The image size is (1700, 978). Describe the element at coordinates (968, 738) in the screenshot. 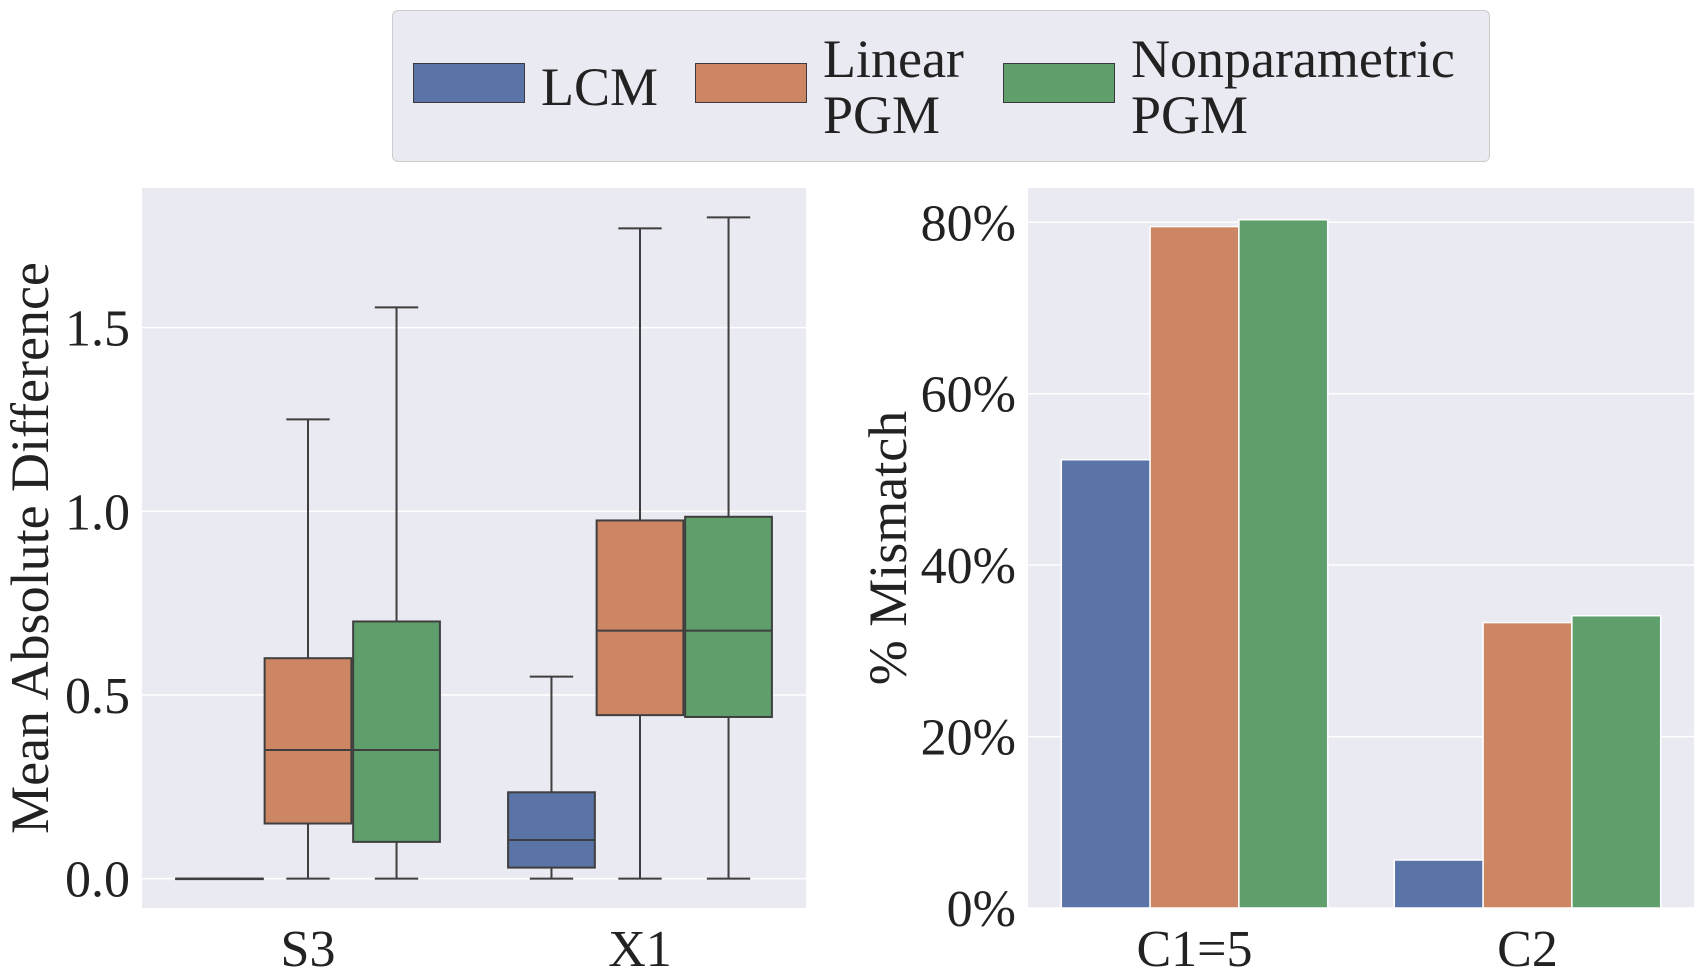

I see `y-tick-label: 20%` at that location.